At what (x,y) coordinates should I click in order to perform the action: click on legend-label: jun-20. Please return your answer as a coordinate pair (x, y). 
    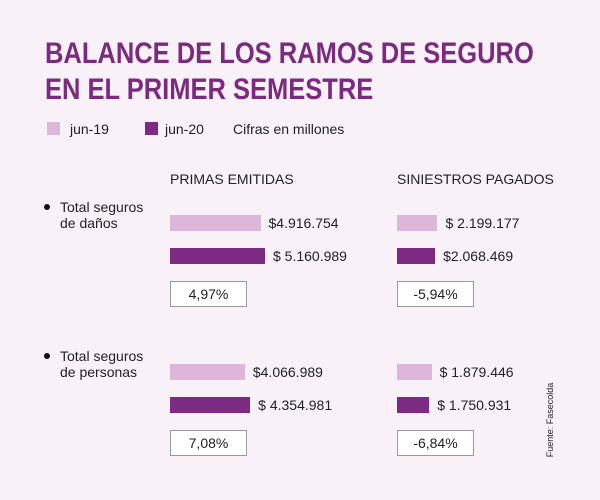
    Looking at the image, I should click on (184, 129).